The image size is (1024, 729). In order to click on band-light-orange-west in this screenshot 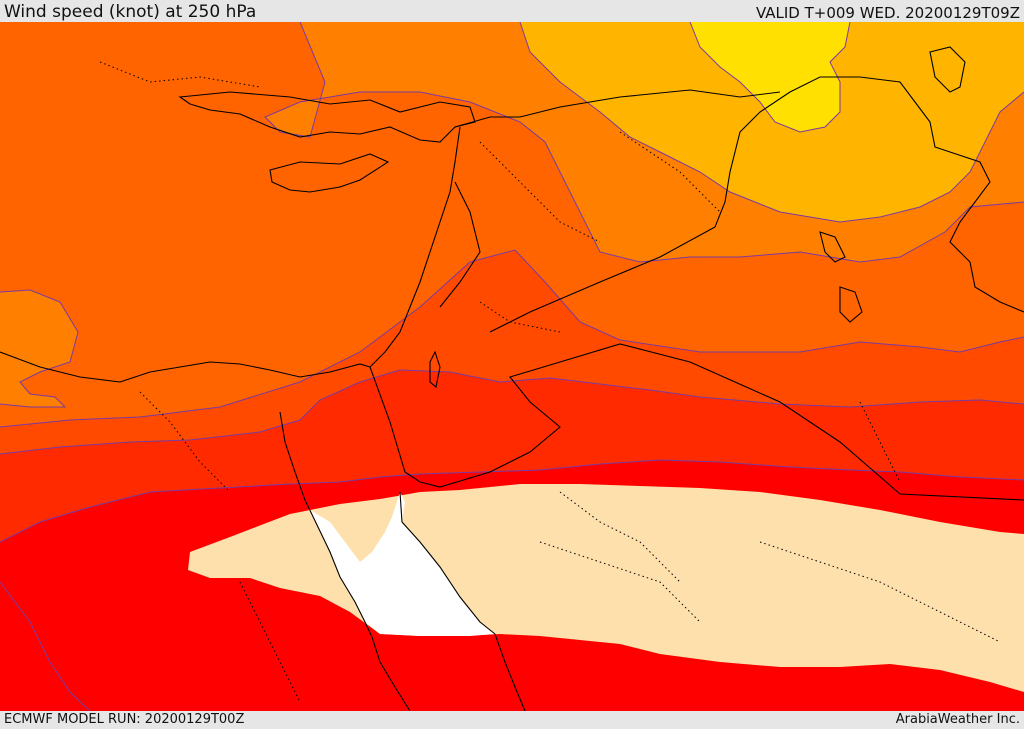, I will do `click(39, 348)`.